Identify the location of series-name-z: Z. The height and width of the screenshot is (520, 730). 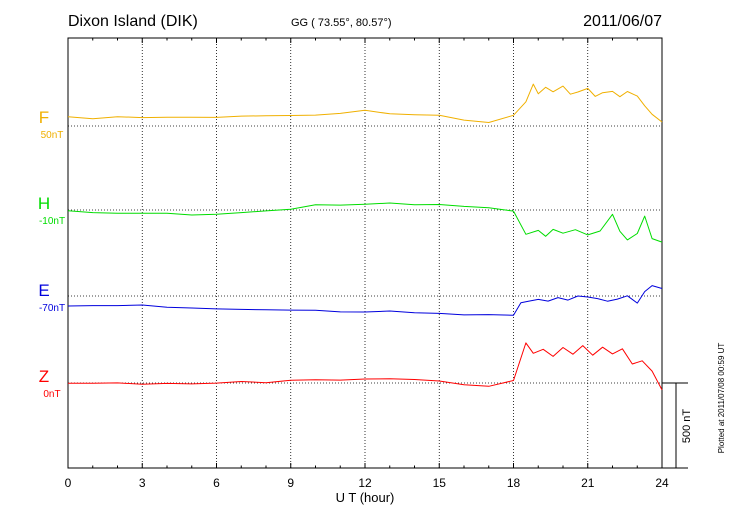
(44, 376).